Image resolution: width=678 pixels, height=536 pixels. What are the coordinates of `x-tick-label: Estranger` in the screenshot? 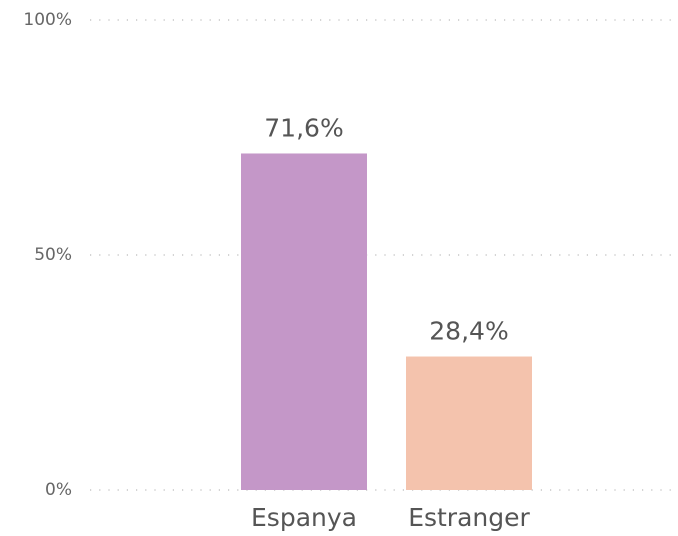 It's located at (469, 517).